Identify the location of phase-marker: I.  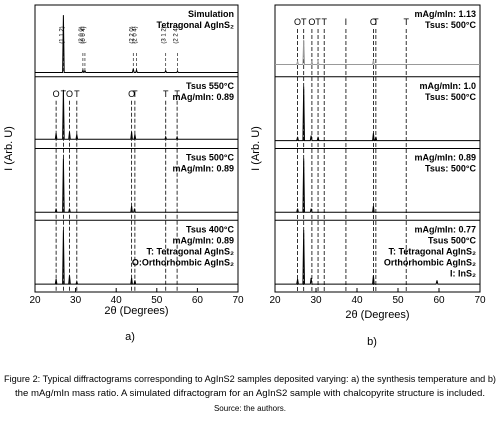
(346, 22).